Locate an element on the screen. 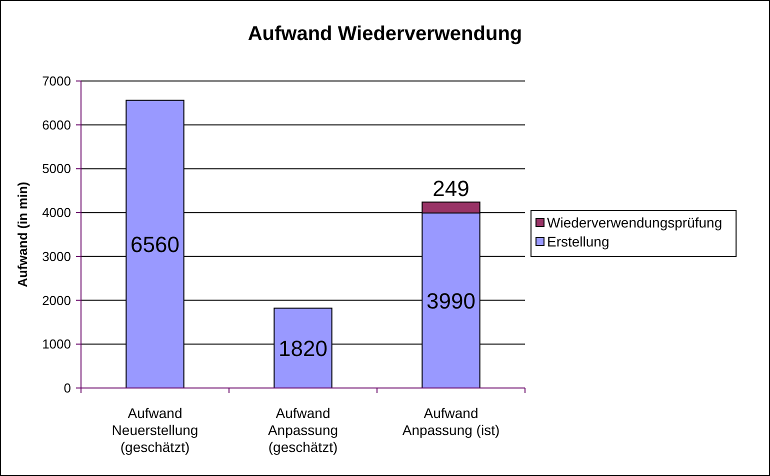 The image size is (770, 476). y-tick-label: 5000 is located at coordinates (56, 168).